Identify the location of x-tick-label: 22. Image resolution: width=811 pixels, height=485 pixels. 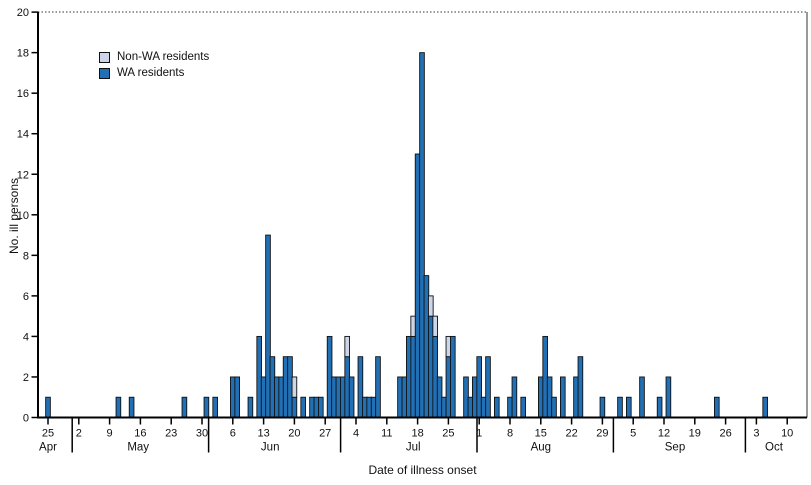
(571, 434).